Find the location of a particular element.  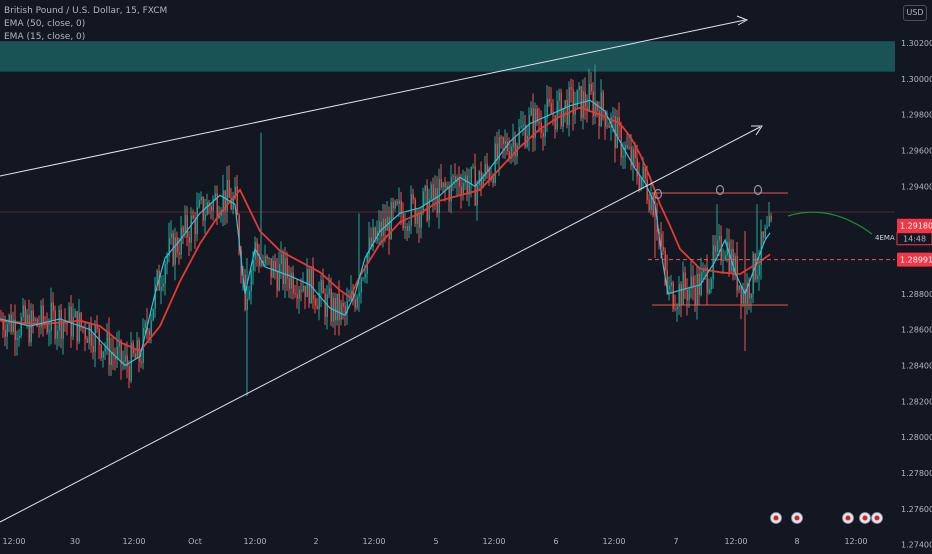

ema15-legend: EMA (15, close, 0) is located at coordinates (45, 37).